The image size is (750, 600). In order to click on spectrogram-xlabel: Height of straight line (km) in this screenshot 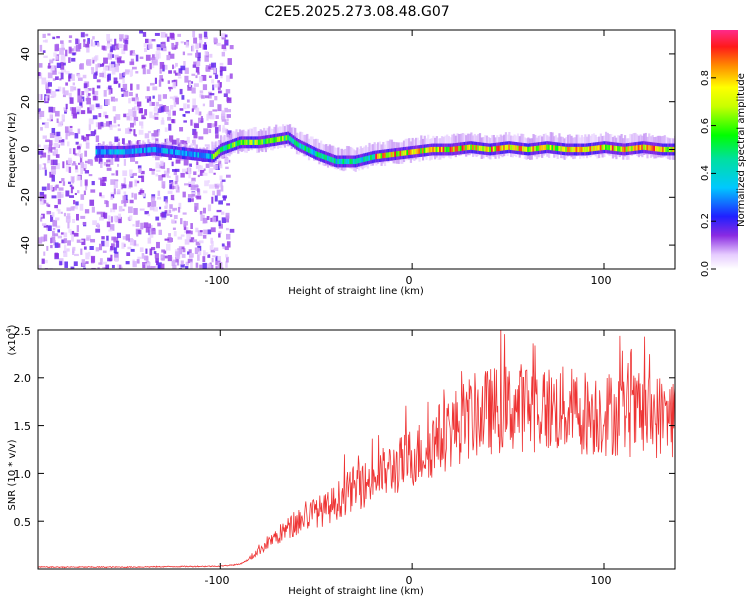, I will do `click(356, 291)`.